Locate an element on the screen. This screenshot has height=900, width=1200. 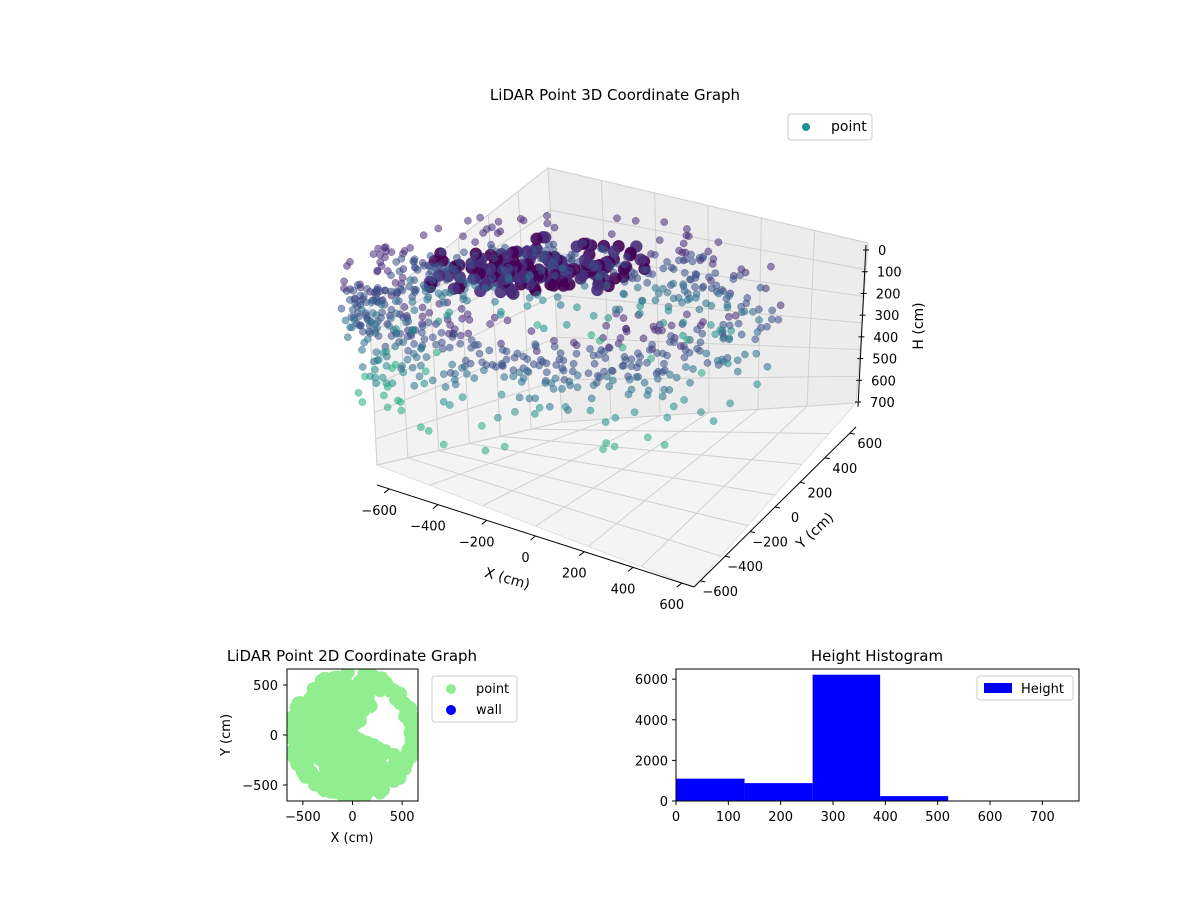
y-tick-label-3d: 200 is located at coordinates (820, 493).